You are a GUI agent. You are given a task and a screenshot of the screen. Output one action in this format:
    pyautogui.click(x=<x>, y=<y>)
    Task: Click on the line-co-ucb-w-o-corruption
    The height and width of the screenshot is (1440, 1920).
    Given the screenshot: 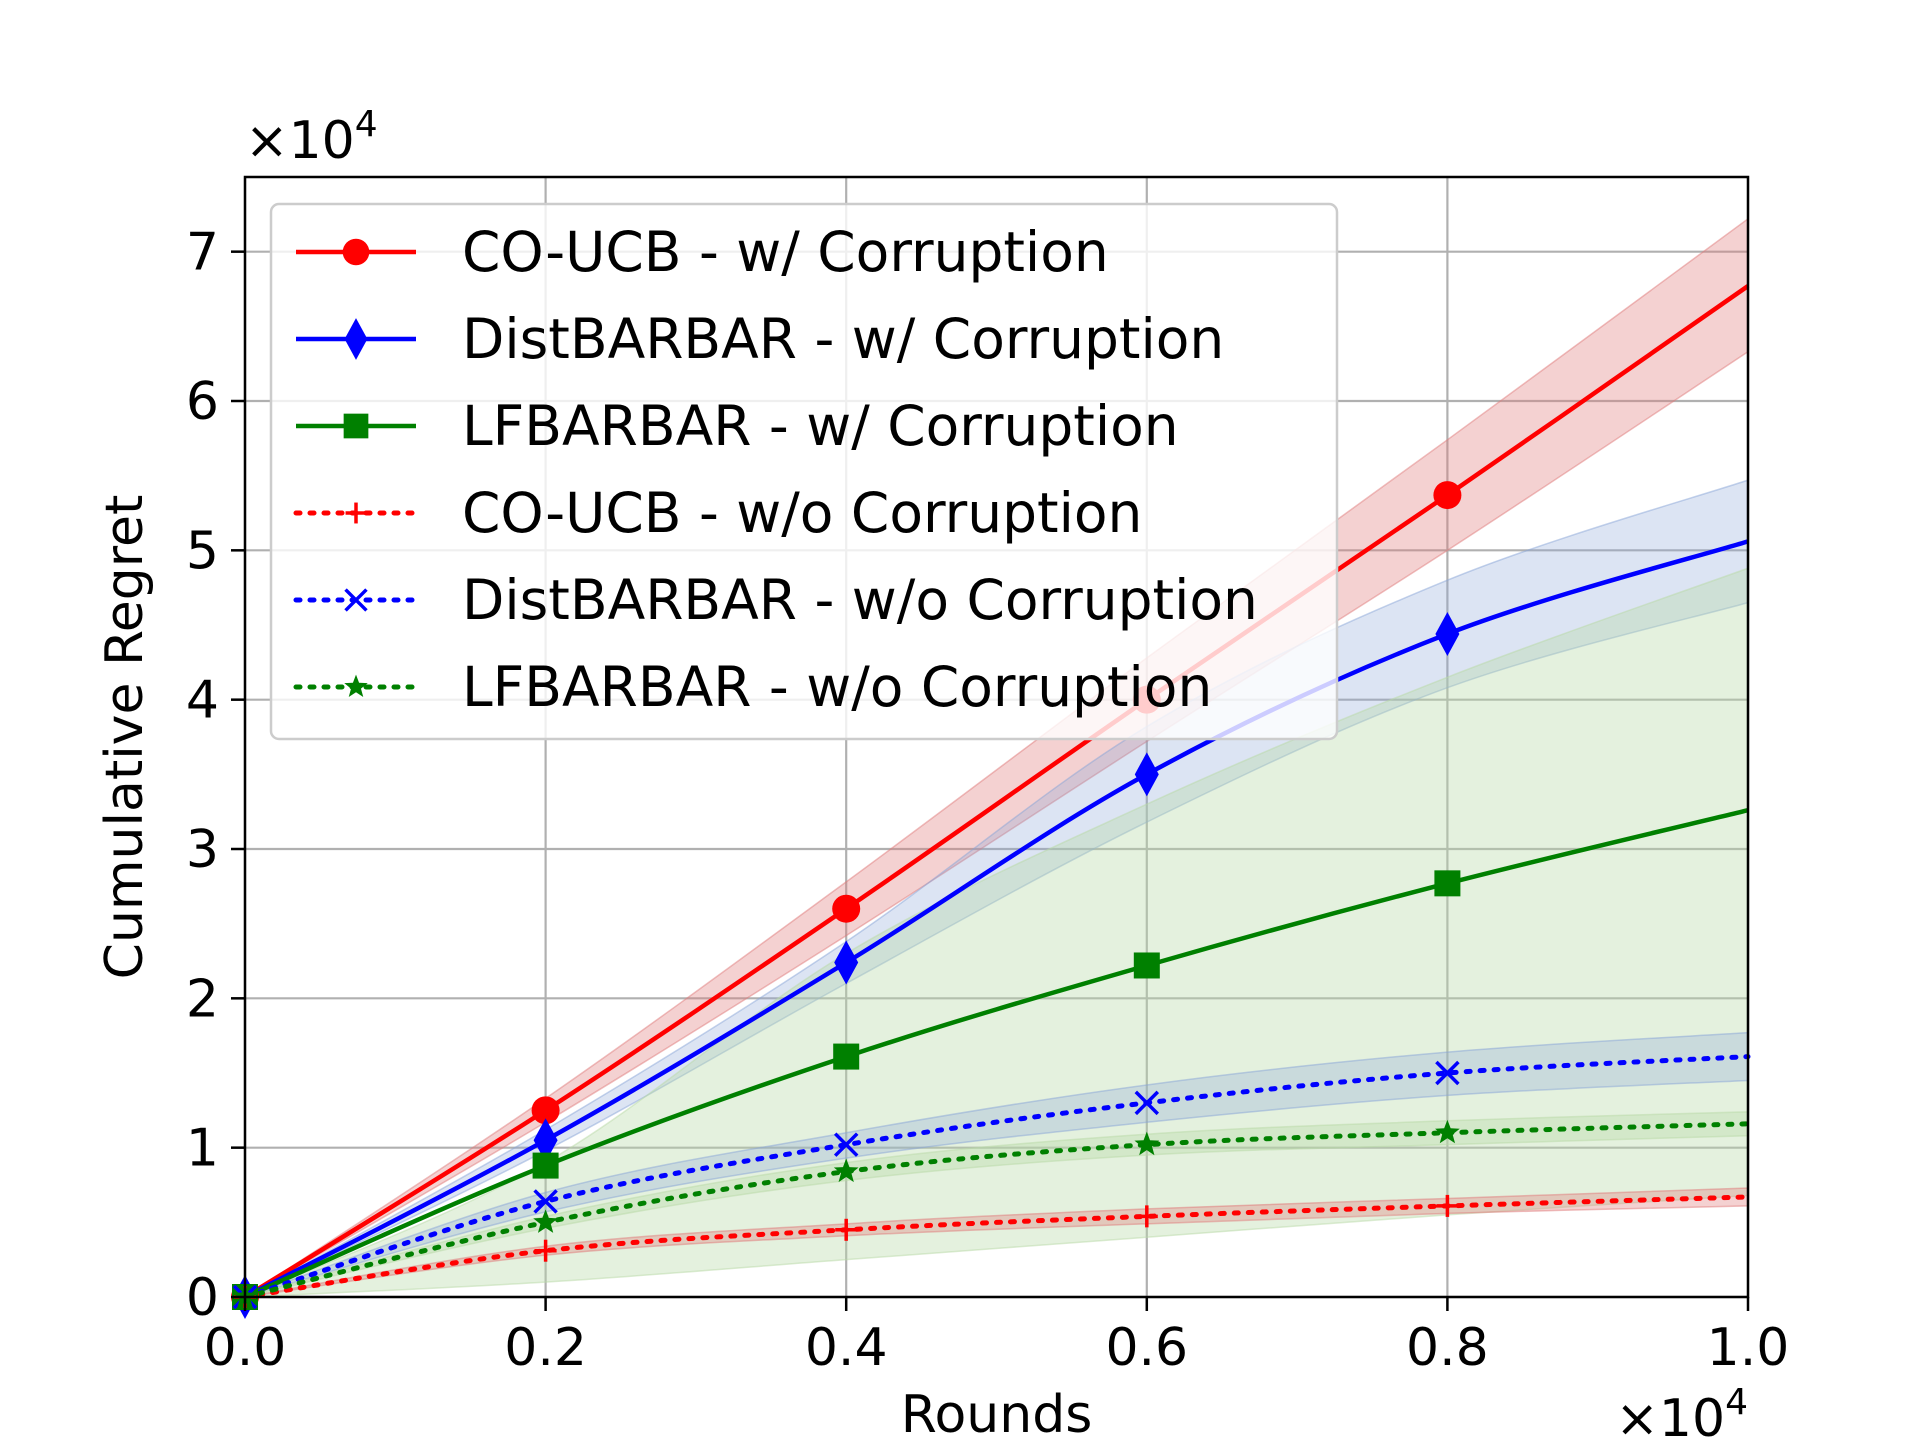 What is the action you would take?
    pyautogui.click(x=996, y=1247)
    